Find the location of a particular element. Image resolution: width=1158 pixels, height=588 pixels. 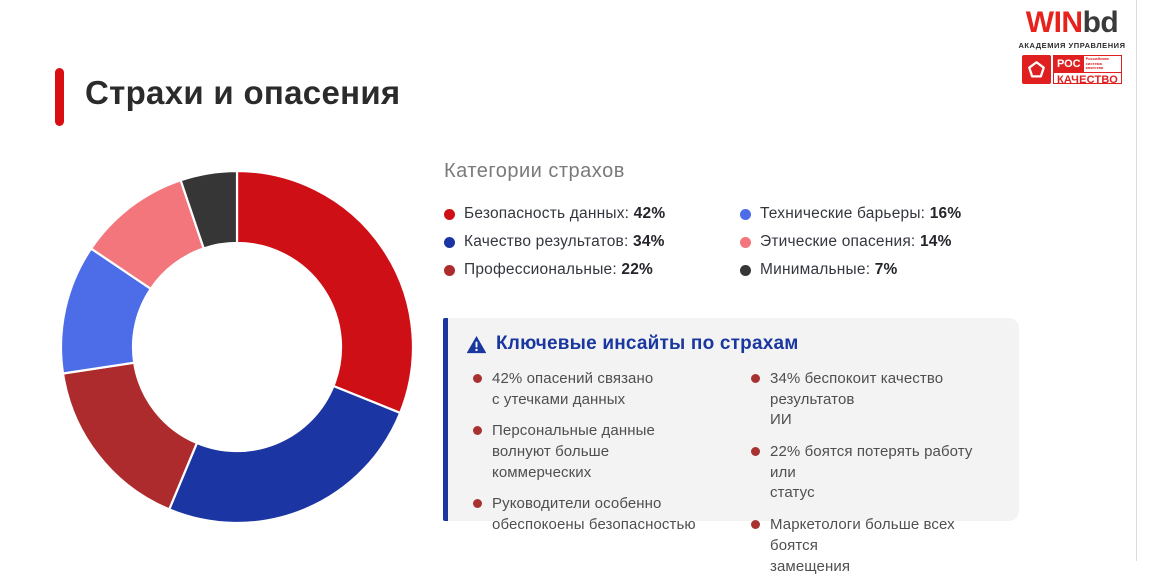

legend-title: Категории страхов is located at coordinates (534, 171).